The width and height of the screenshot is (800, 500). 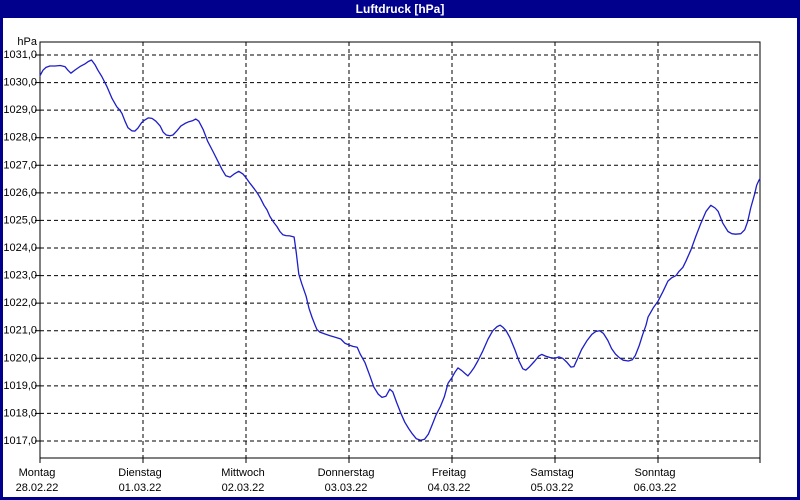 I want to click on y-tick-label: 1021,0, so click(x=20, y=331).